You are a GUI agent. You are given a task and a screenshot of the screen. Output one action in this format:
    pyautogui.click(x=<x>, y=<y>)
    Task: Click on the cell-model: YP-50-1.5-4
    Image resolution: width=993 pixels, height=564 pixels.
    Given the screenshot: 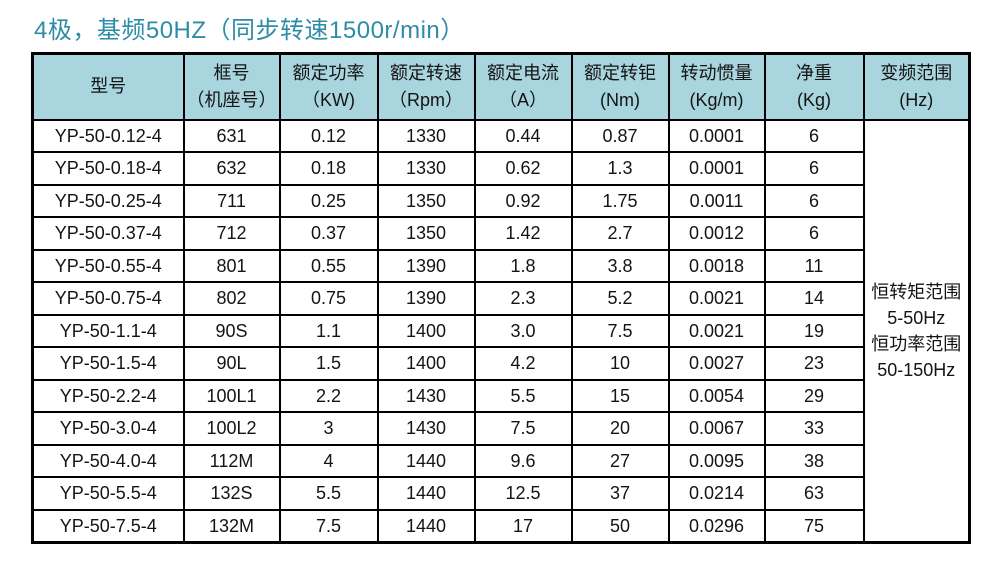 What is the action you would take?
    pyautogui.click(x=108, y=363)
    